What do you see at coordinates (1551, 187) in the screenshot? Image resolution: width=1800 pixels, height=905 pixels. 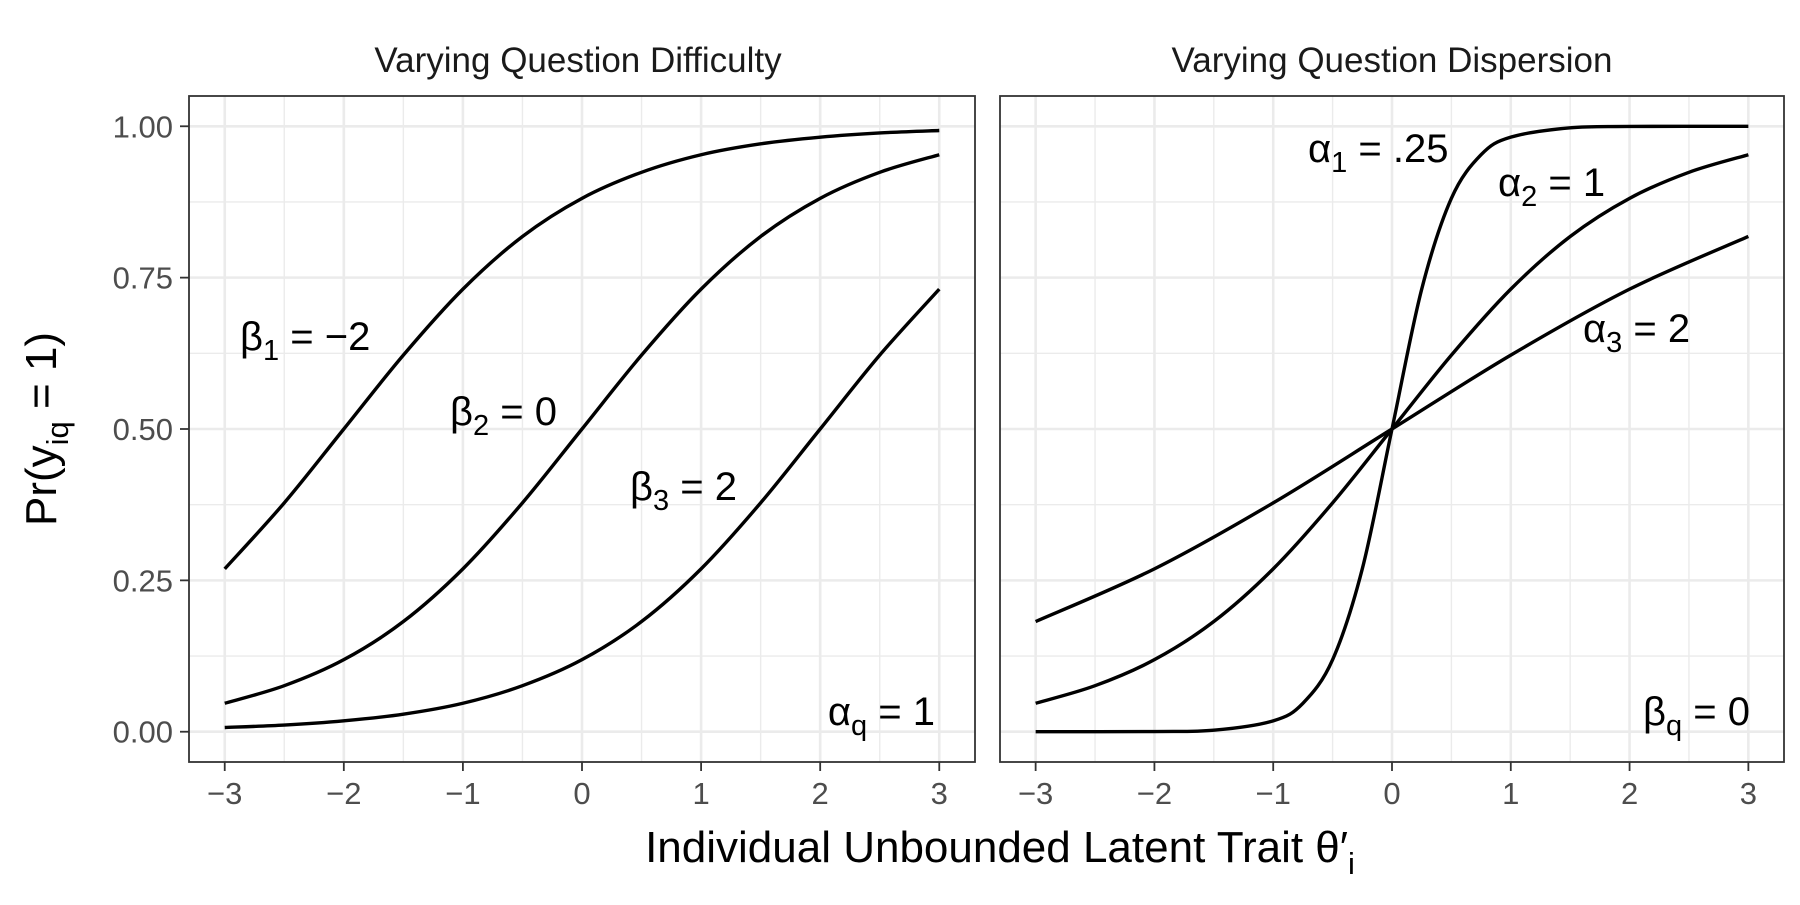 I see `label-alpha-2: α2 = 1` at bounding box center [1551, 187].